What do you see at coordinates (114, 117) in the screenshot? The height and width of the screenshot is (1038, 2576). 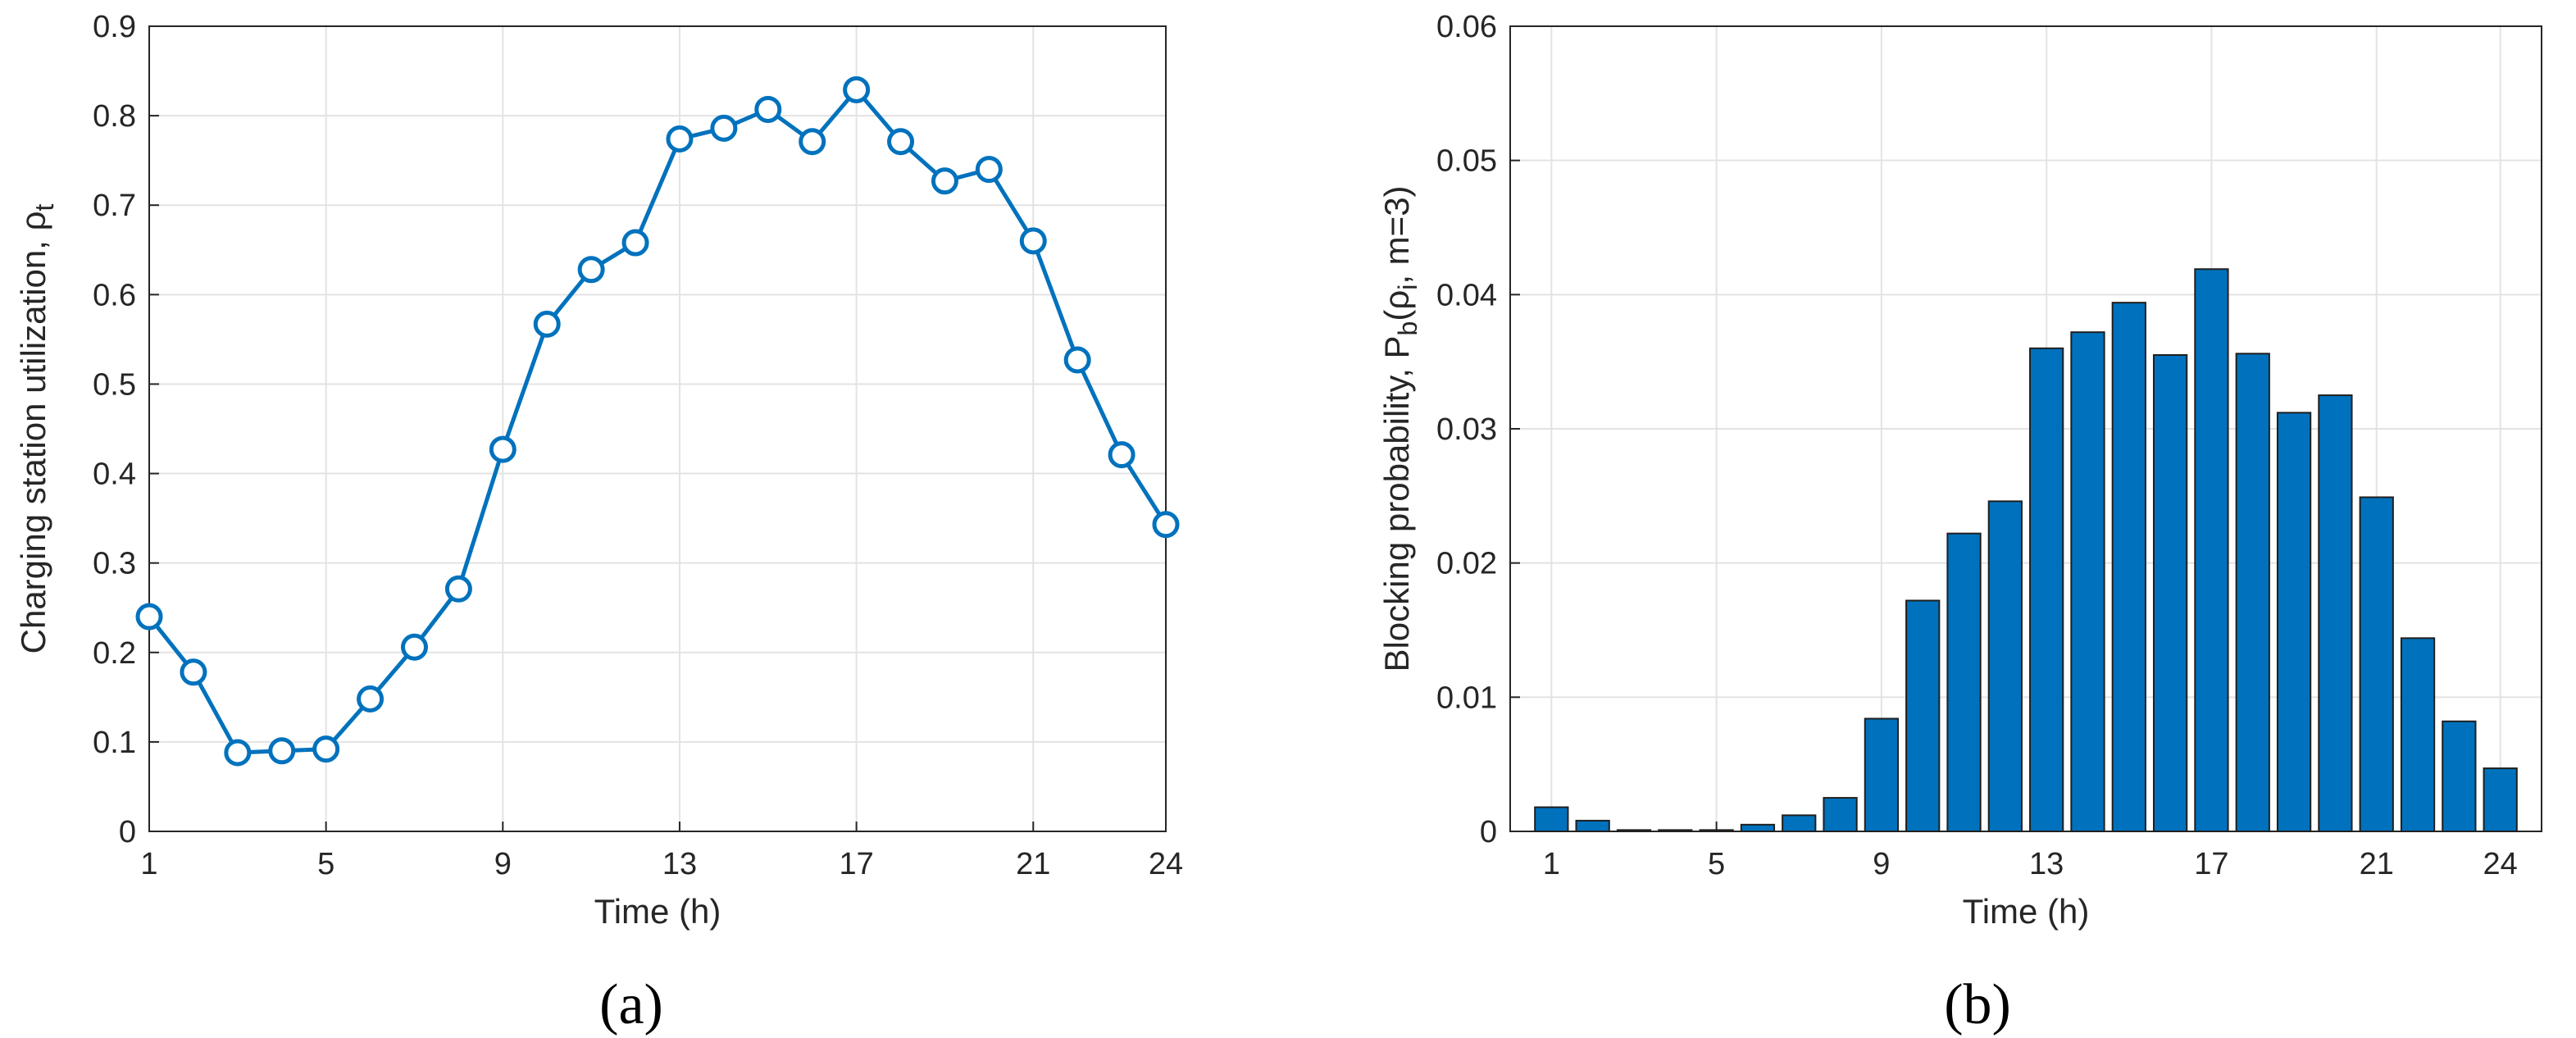 I see `y-tick-label: 0.8` at bounding box center [114, 117].